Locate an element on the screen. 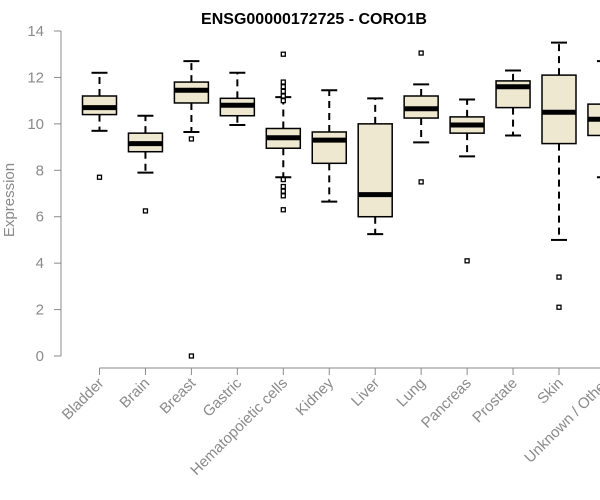 The image size is (600, 500). box-skin is located at coordinates (559, 175).